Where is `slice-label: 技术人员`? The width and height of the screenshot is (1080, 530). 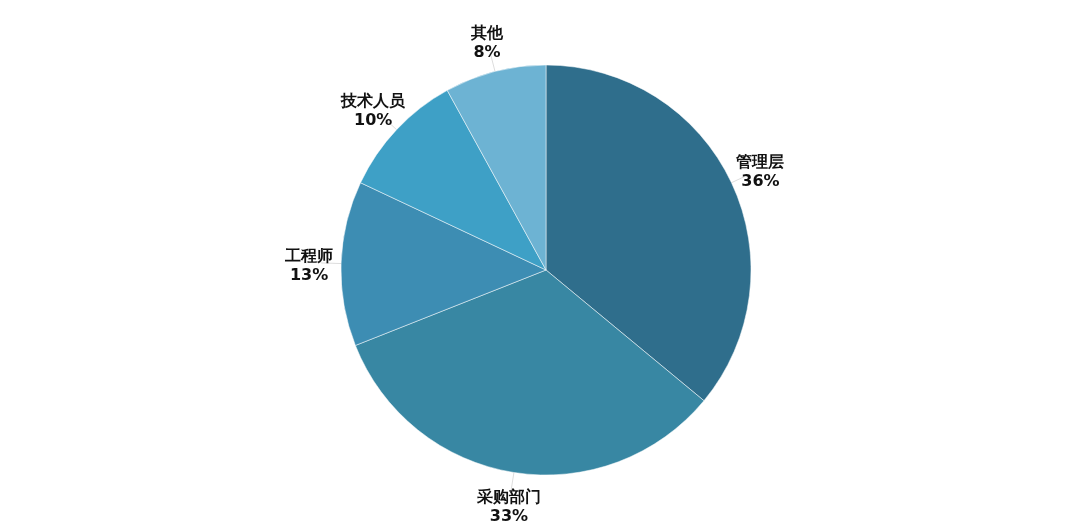 slice-label: 技术人员 is located at coordinates (373, 100).